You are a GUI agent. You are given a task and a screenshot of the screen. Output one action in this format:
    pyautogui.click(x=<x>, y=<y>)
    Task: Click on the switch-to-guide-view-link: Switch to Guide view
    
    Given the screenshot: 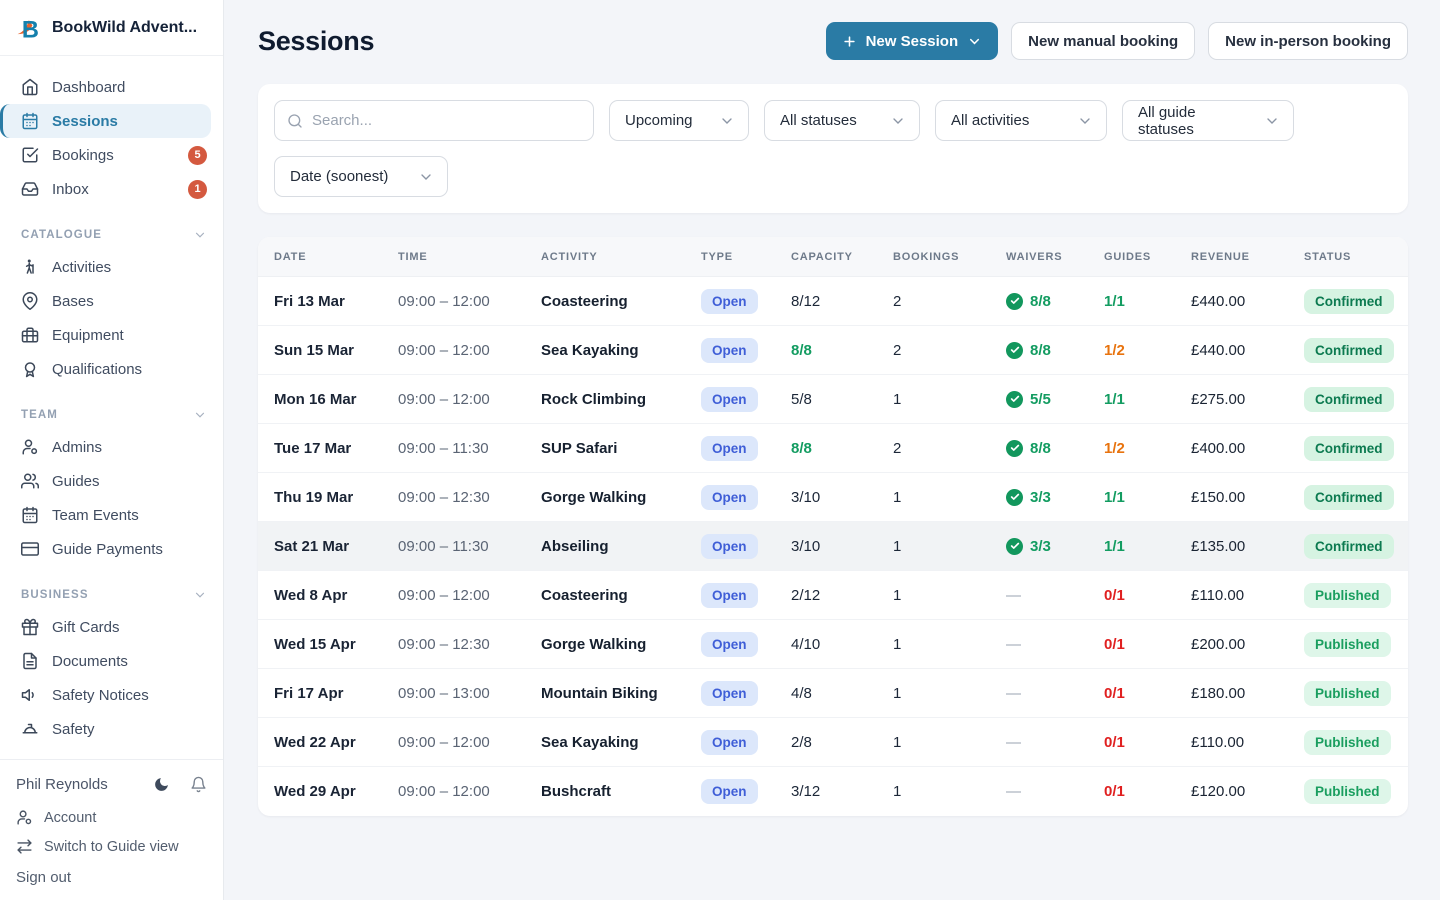 What is the action you would take?
    pyautogui.click(x=111, y=846)
    